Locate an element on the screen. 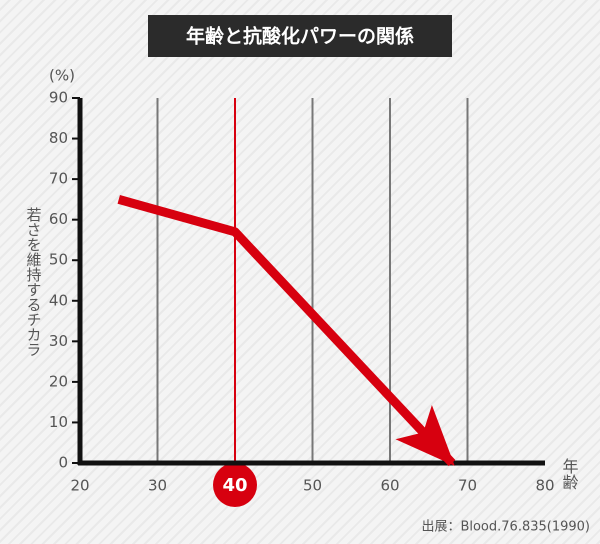 The height and width of the screenshot is (544, 600). x-tick-label: 20 is located at coordinates (79, 486).